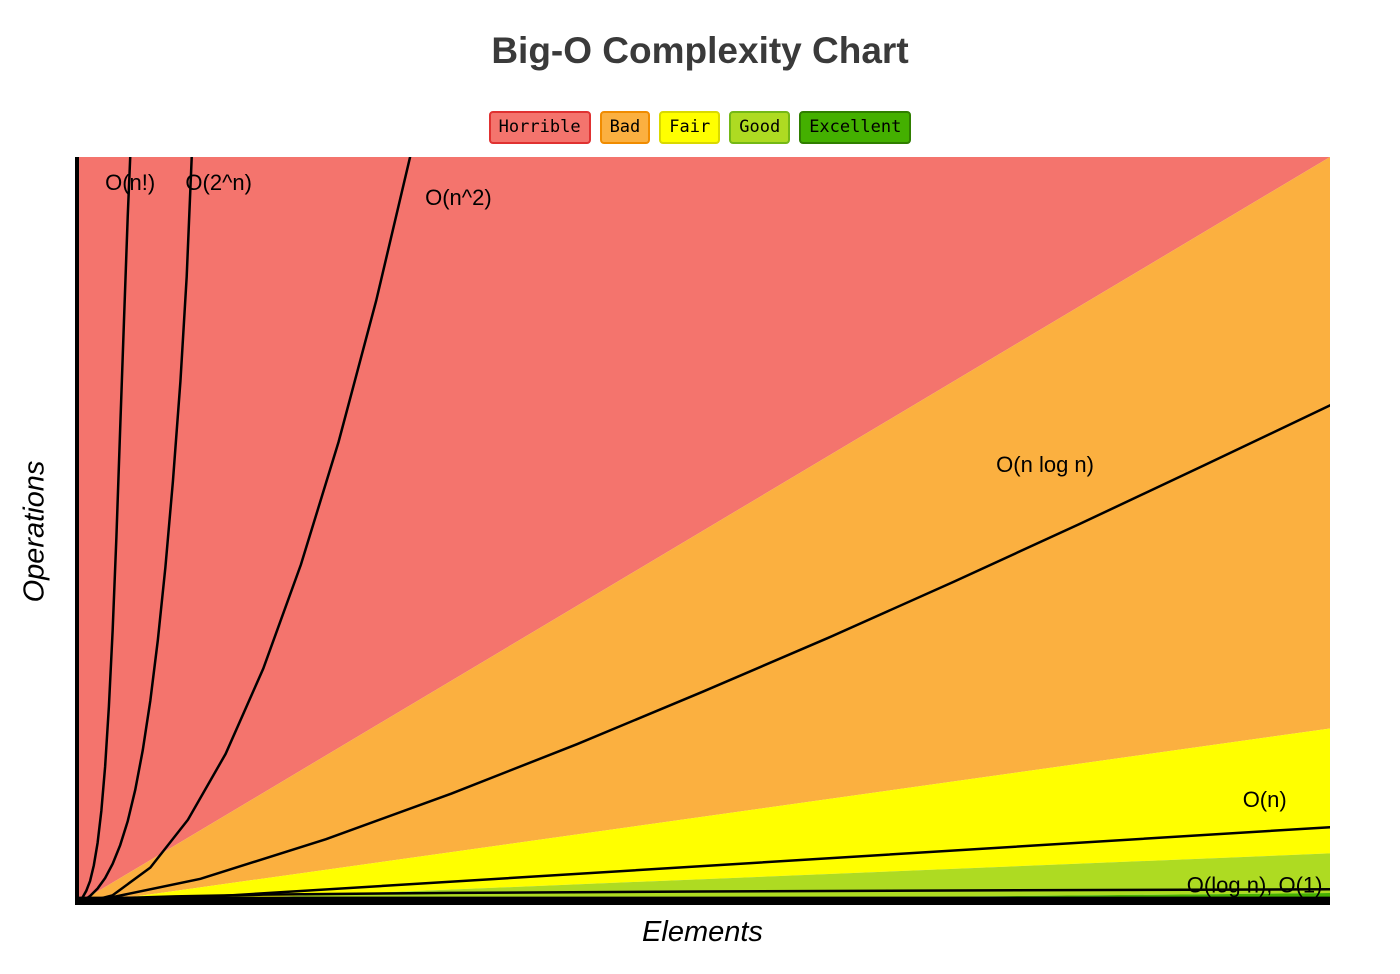 The width and height of the screenshot is (1400, 974). What do you see at coordinates (855, 128) in the screenshot?
I see `legend-item-excellent: Excellent` at bounding box center [855, 128].